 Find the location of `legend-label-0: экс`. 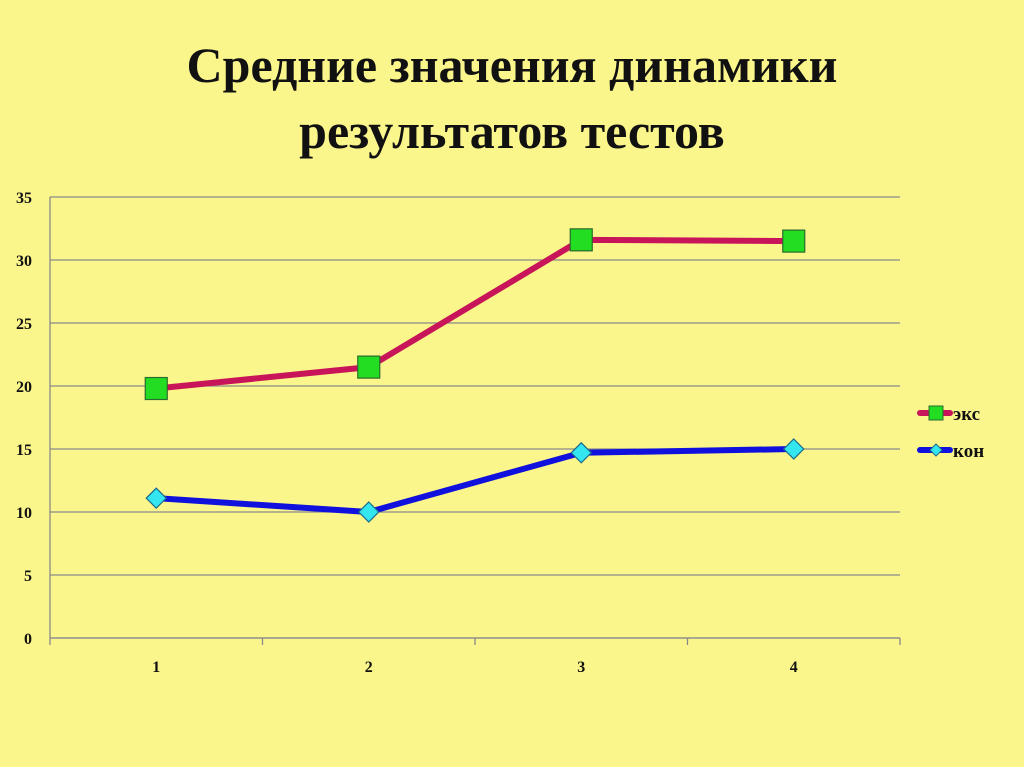

legend-label-0: экс is located at coordinates (966, 414).